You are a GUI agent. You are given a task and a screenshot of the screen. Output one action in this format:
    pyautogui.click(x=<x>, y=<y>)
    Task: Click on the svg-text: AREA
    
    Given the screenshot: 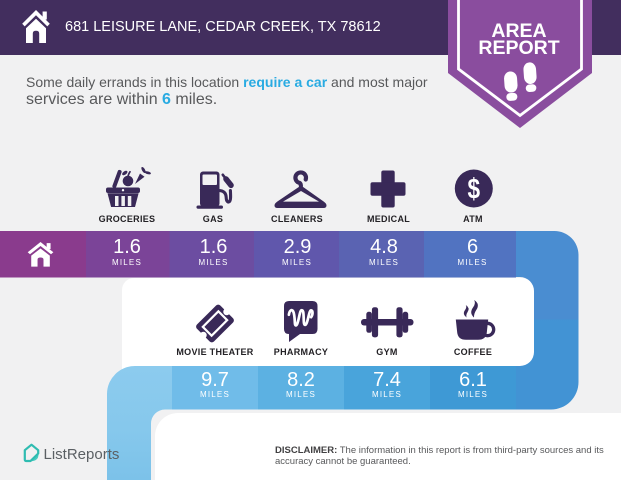 What is the action you would take?
    pyautogui.click(x=518, y=31)
    